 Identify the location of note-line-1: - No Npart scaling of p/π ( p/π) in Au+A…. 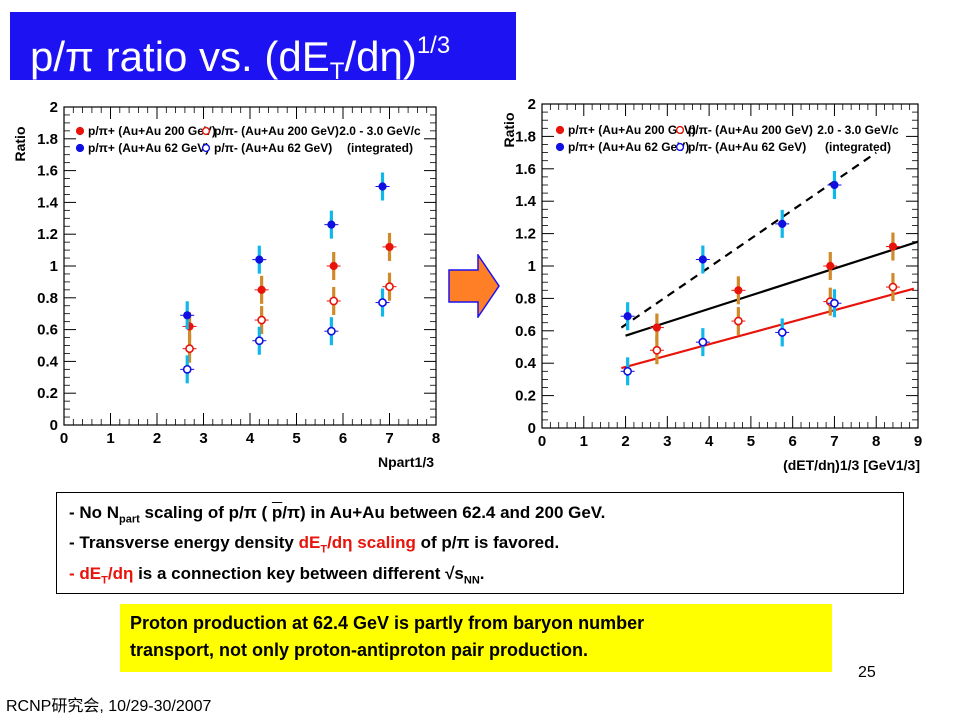
(480, 516).